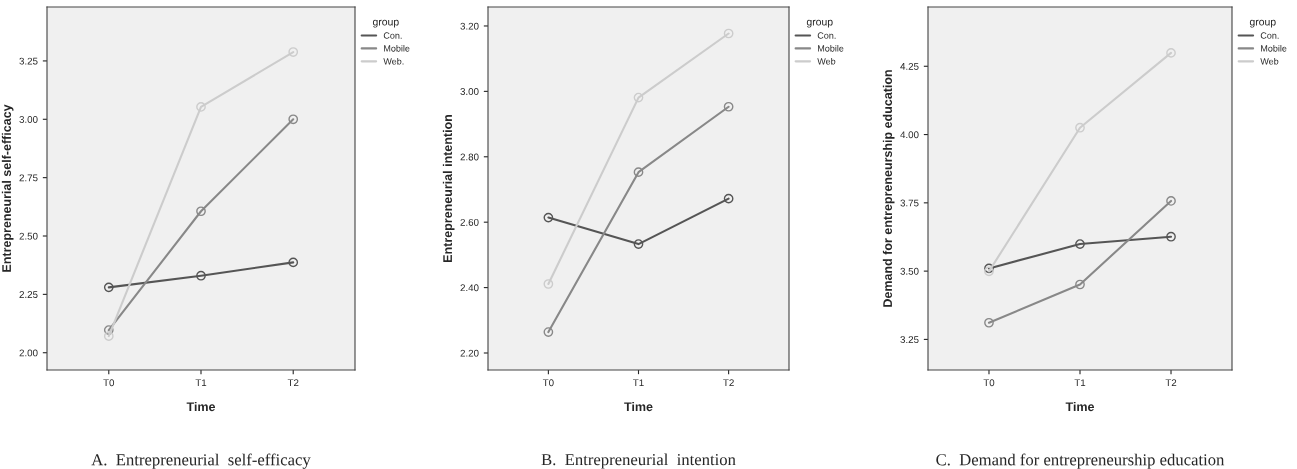 This screenshot has height=469, width=1297. Describe the element at coordinates (28, 294) in the screenshot. I see `y-tick-label: 2.25` at that location.